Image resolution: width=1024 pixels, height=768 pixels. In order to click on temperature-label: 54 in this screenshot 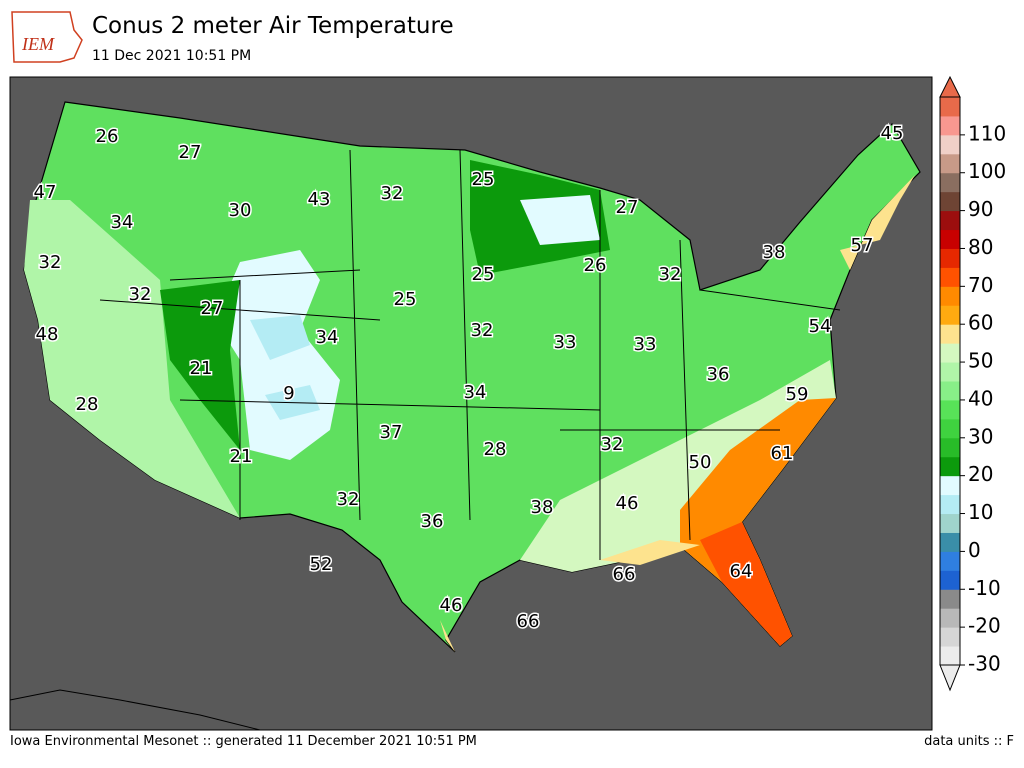, I will do `click(820, 326)`.